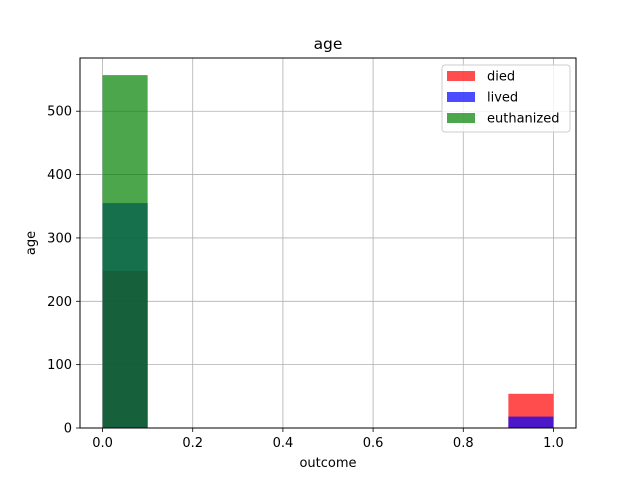 This screenshot has height=480, width=640. I want to click on y-tick-label: 300, so click(59, 238).